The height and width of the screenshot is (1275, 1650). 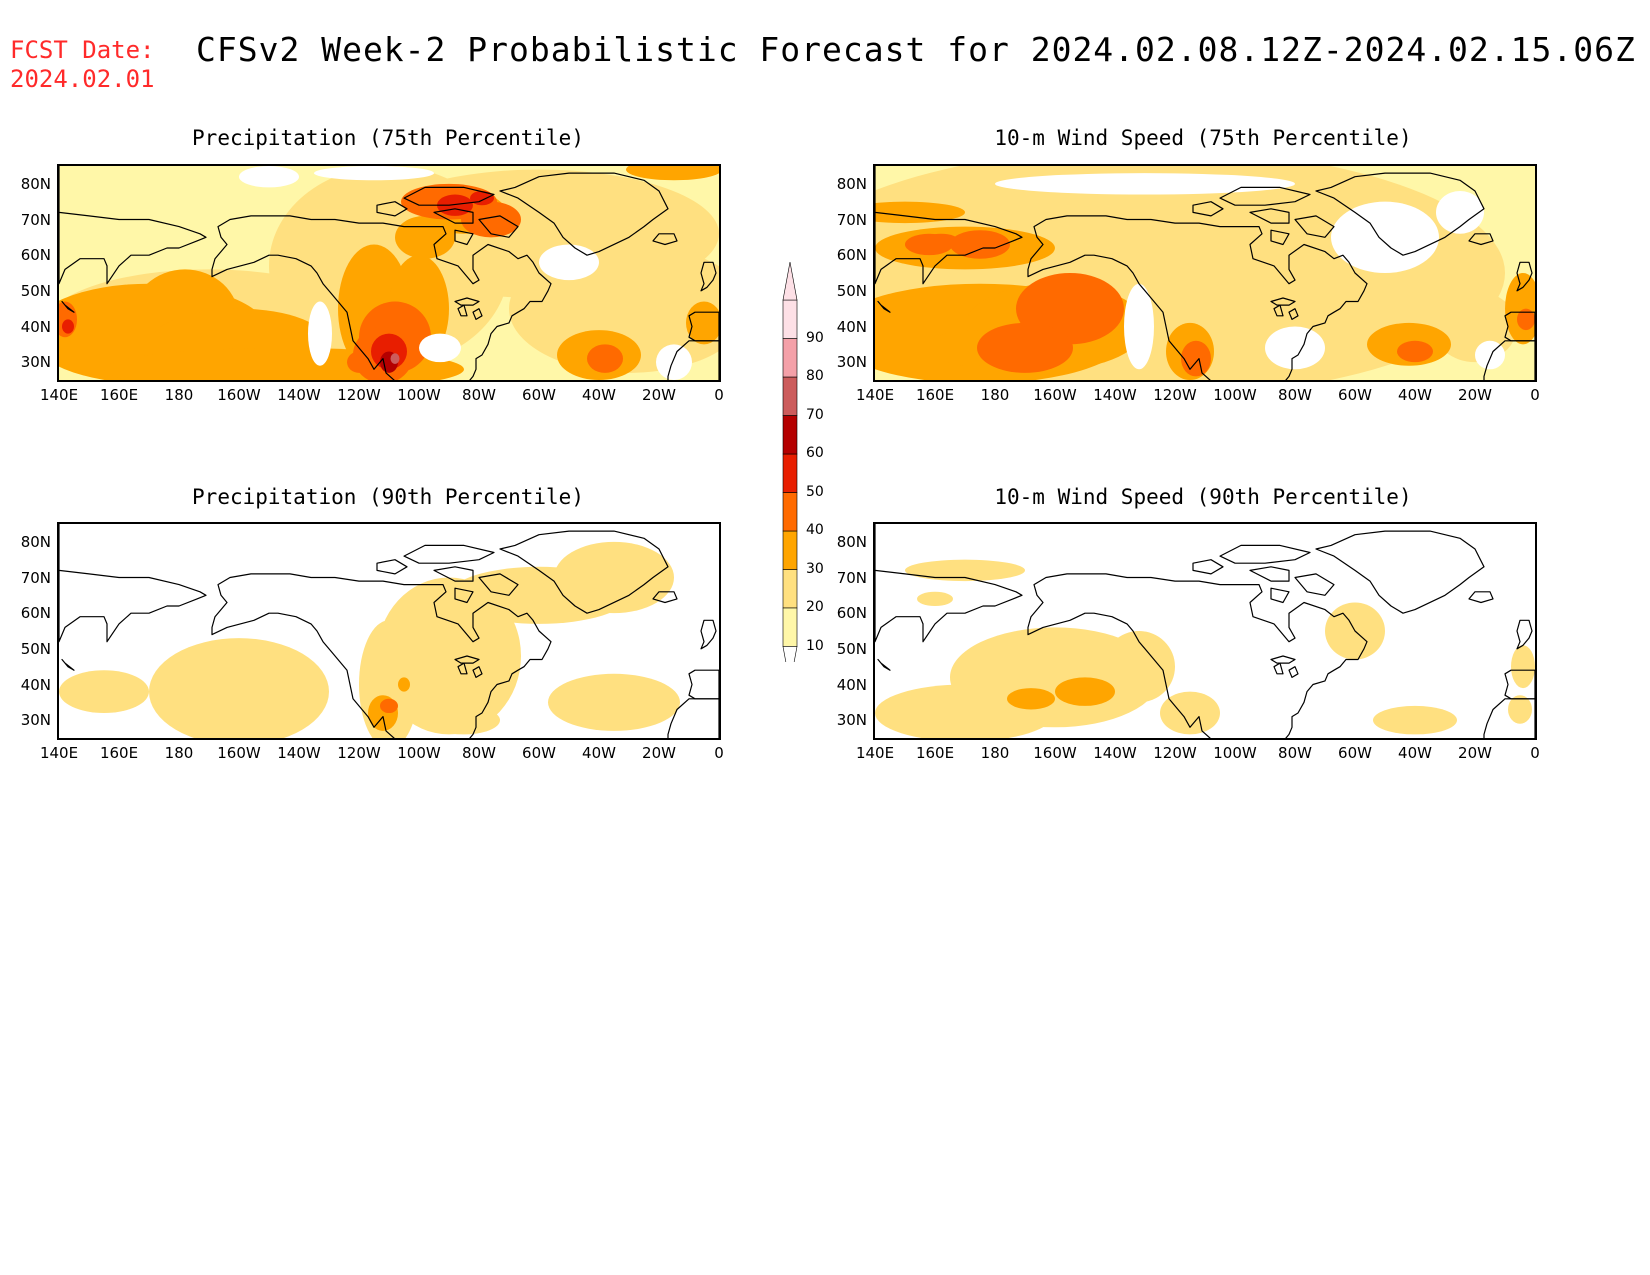 I want to click on lon-tick-label: 100W, so click(x=419, y=395).